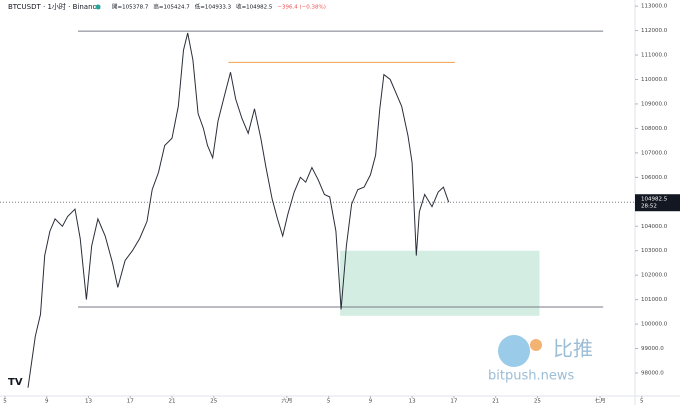 The width and height of the screenshot is (680, 405). I want to click on logo-bird, so click(514, 351).